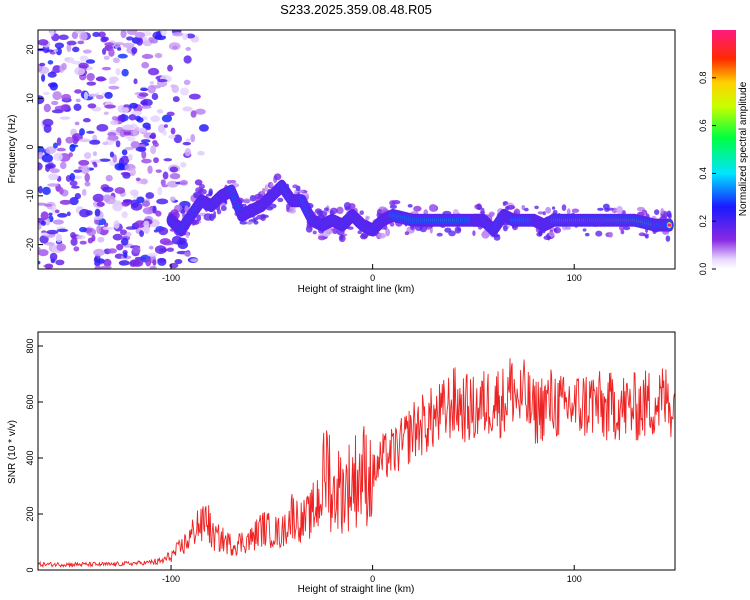 This screenshot has height=600, width=750. Describe the element at coordinates (30, 513) in the screenshot. I see `y-tick-label: 200` at that location.